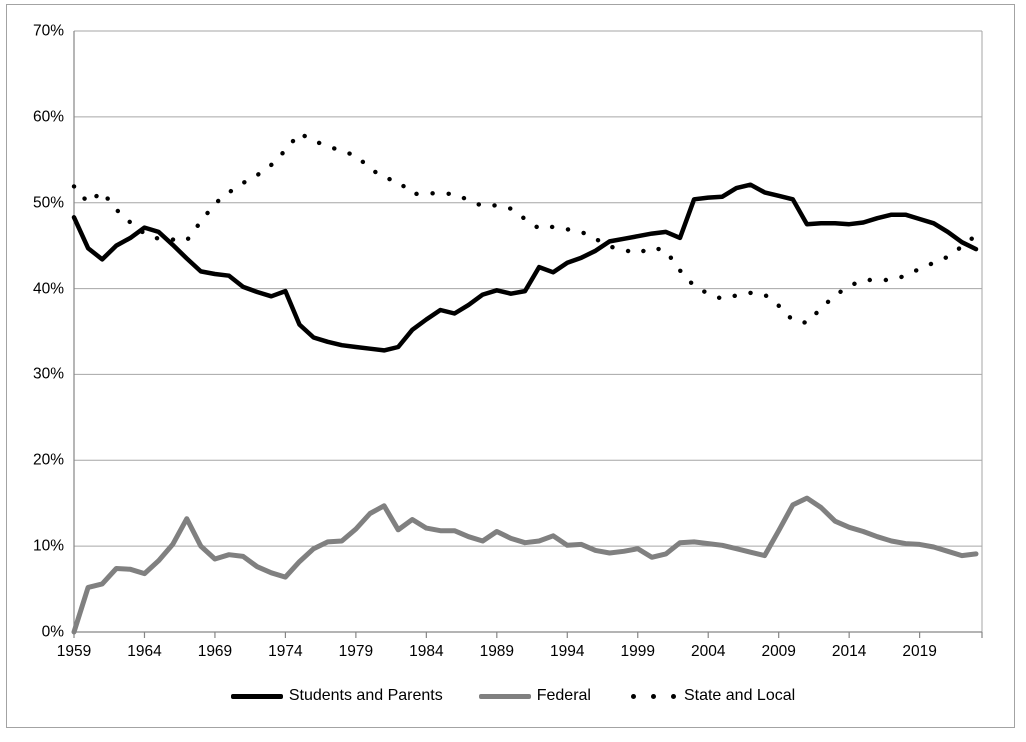 This screenshot has height=742, width=1026. What do you see at coordinates (48, 31) in the screenshot?
I see `y-axis-tick-label-70: 70%` at bounding box center [48, 31].